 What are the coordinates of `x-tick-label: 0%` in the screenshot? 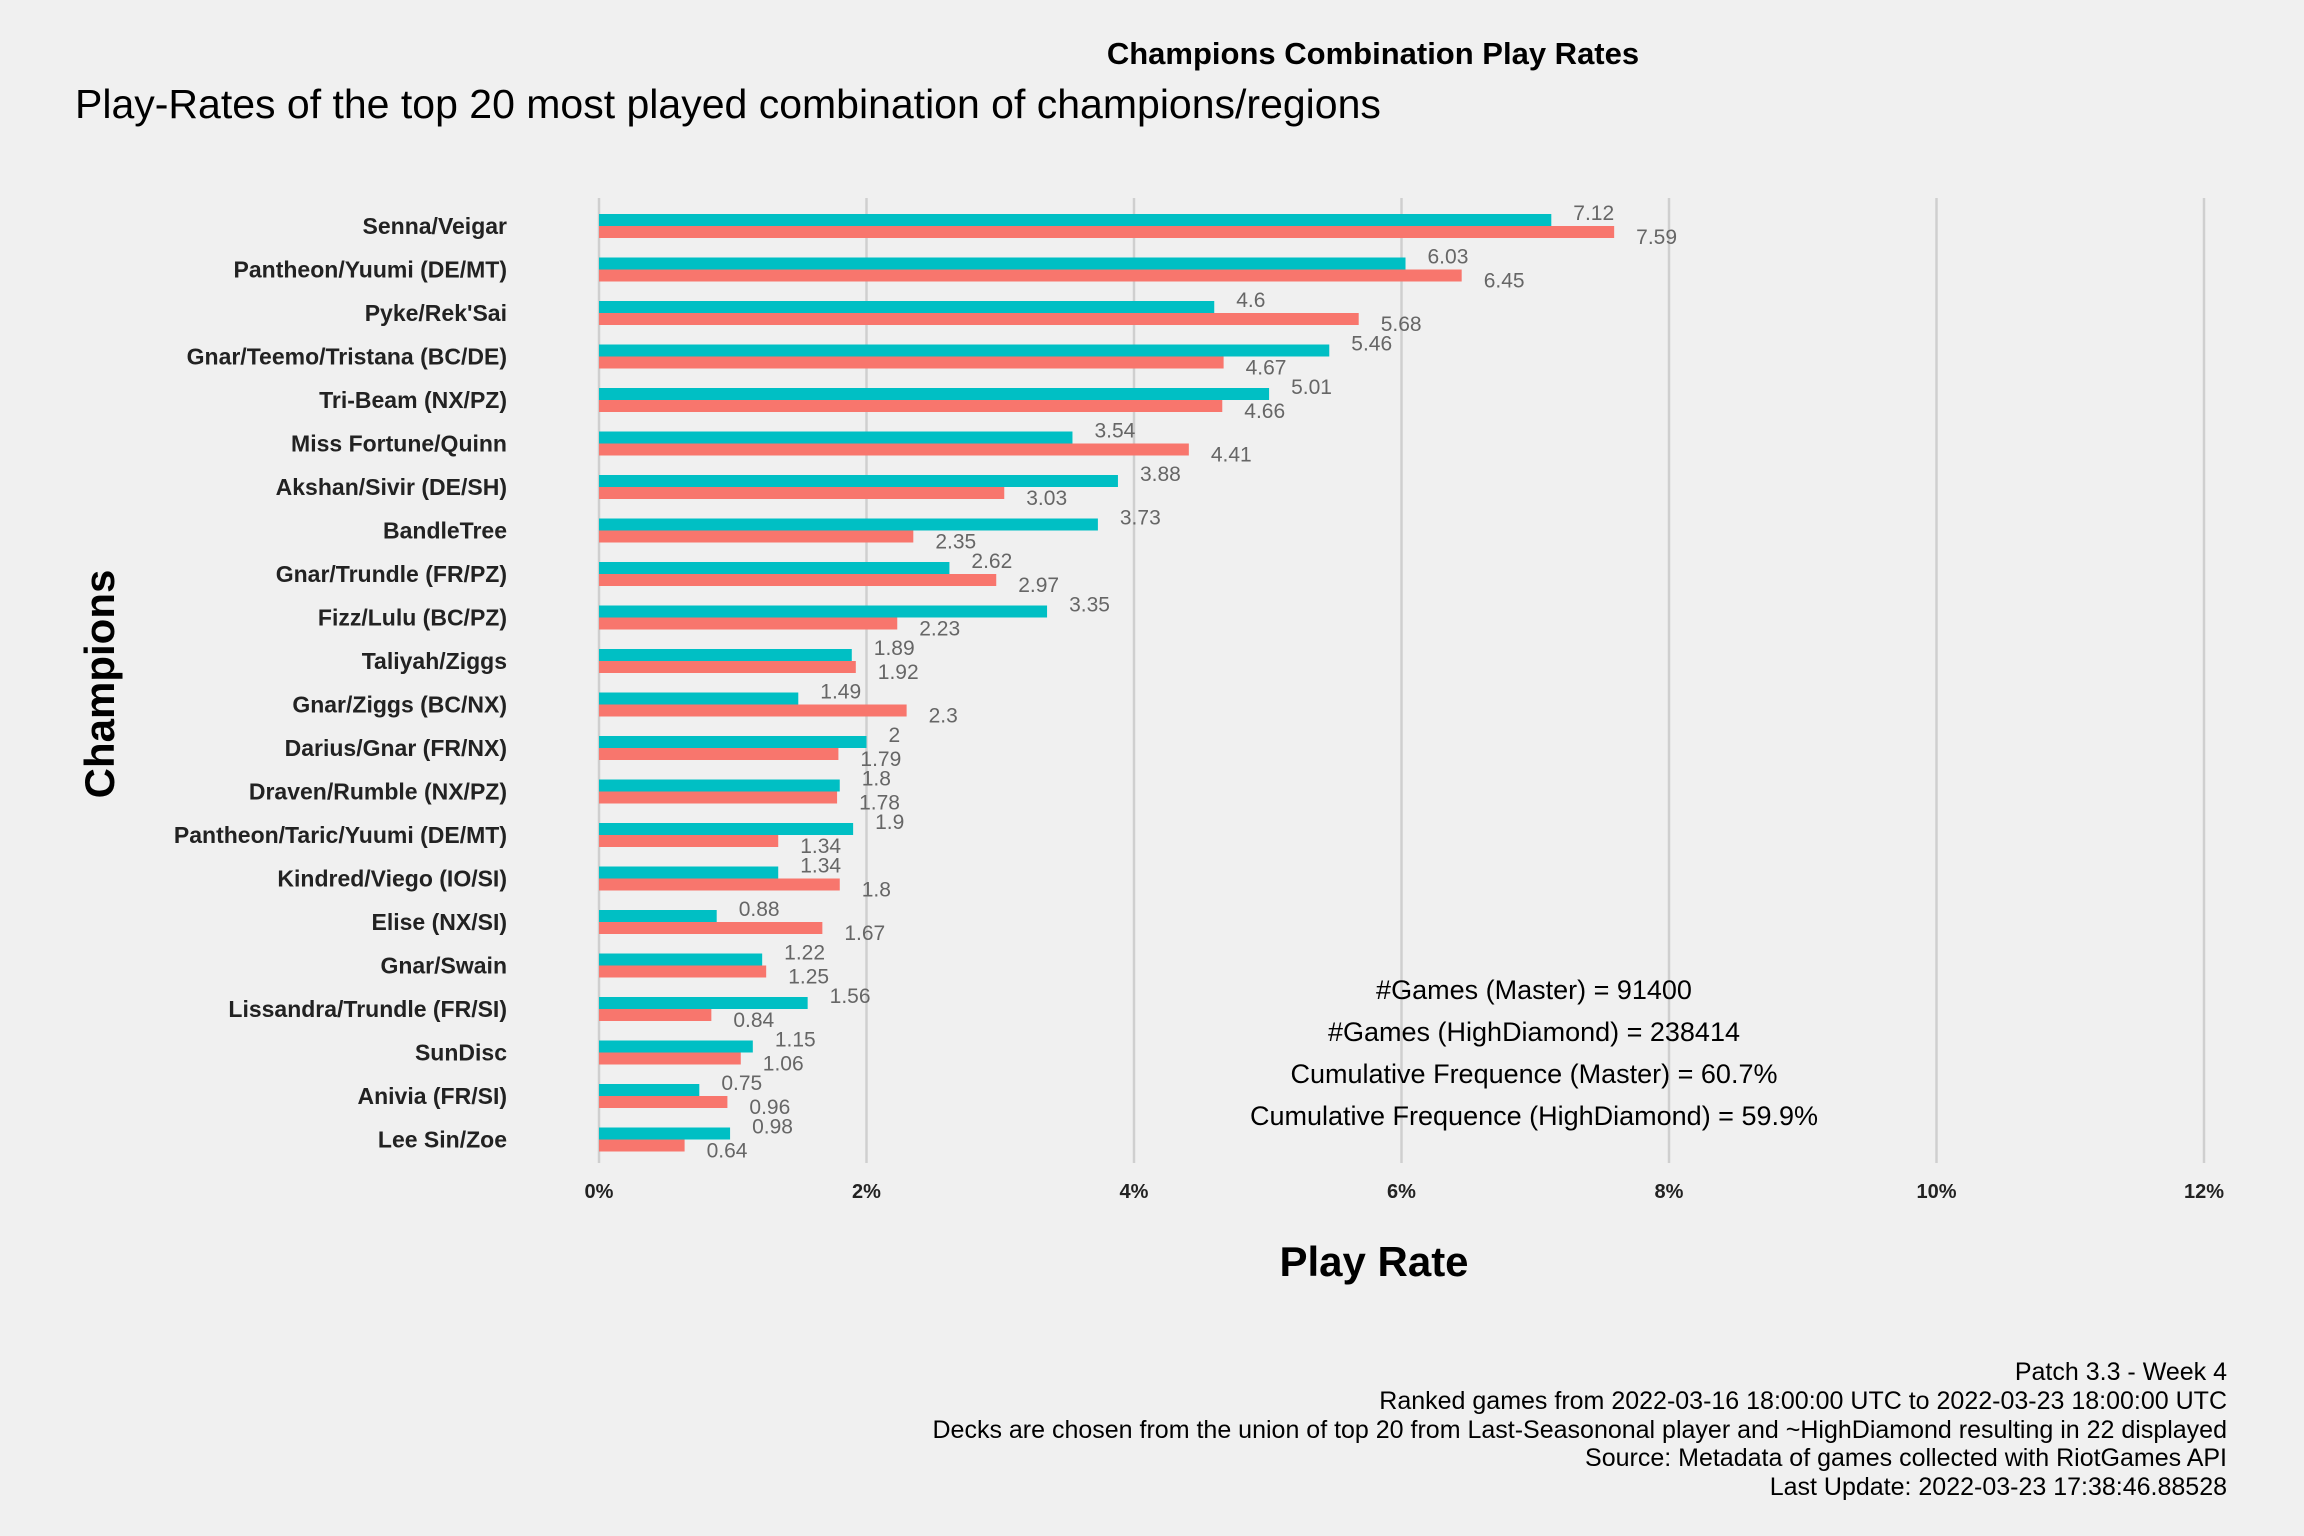 It's located at (599, 1192).